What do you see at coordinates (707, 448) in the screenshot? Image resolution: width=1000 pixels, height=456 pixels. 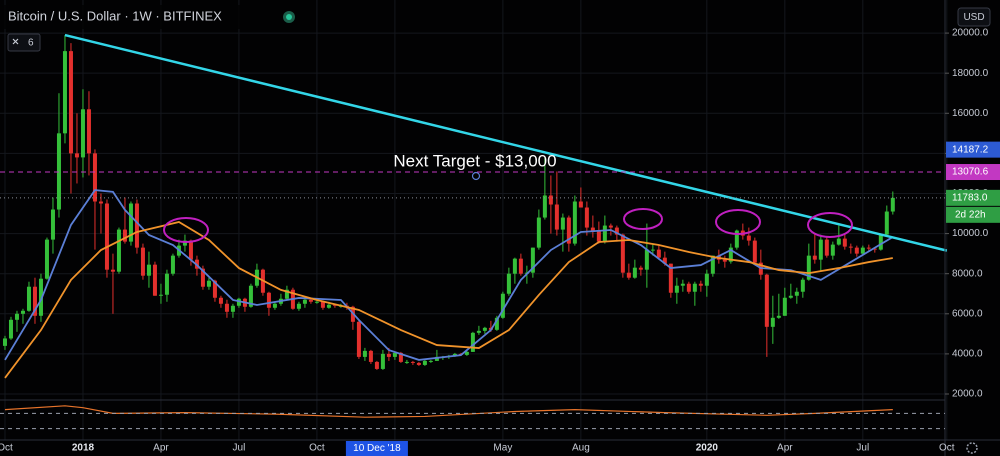 I see `x-tick-label: 2020` at bounding box center [707, 448].